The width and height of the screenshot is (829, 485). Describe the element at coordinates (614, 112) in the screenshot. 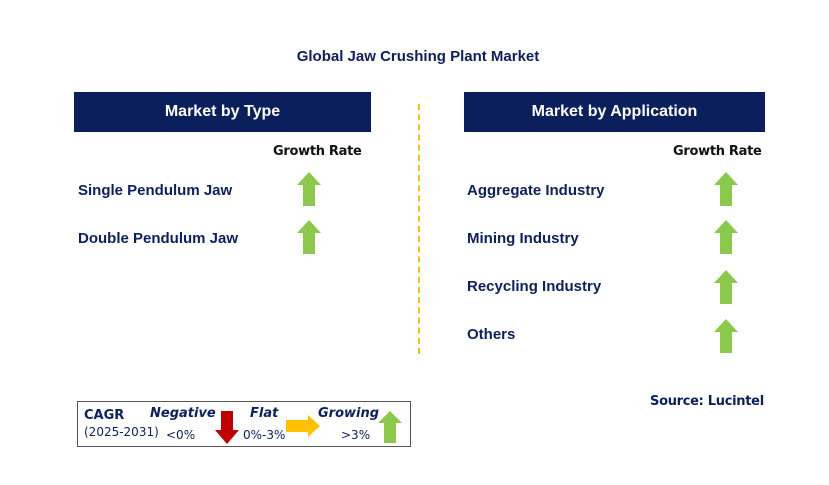

I see `market-by-application-header: Market by Application` at that location.